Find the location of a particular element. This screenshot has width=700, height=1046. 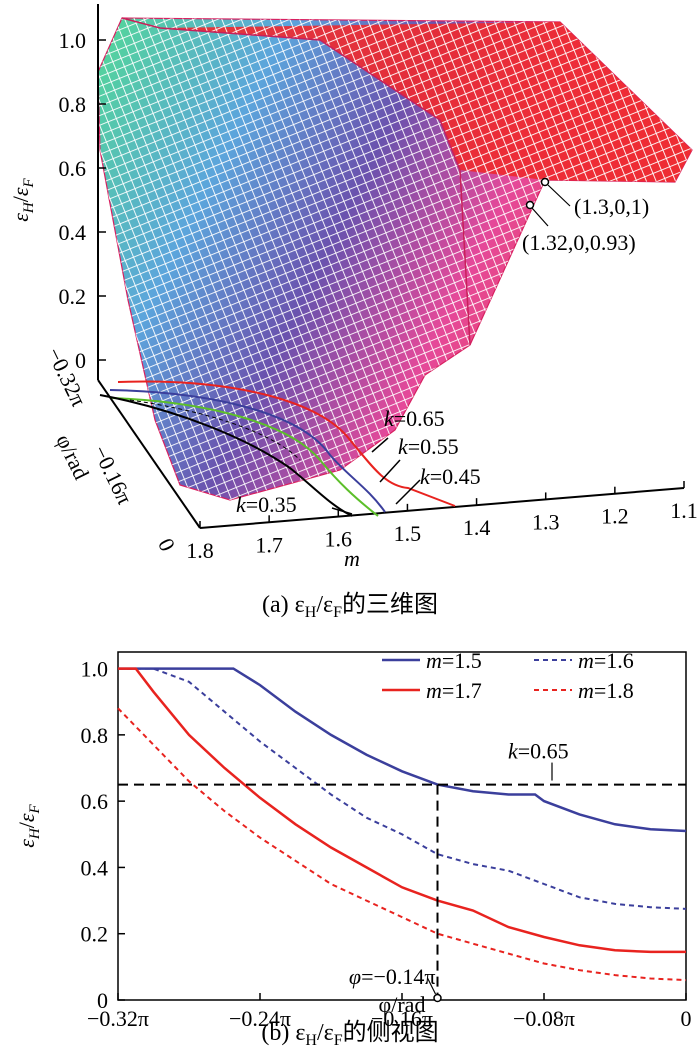

z-tick-label: 0 is located at coordinates (80, 360).